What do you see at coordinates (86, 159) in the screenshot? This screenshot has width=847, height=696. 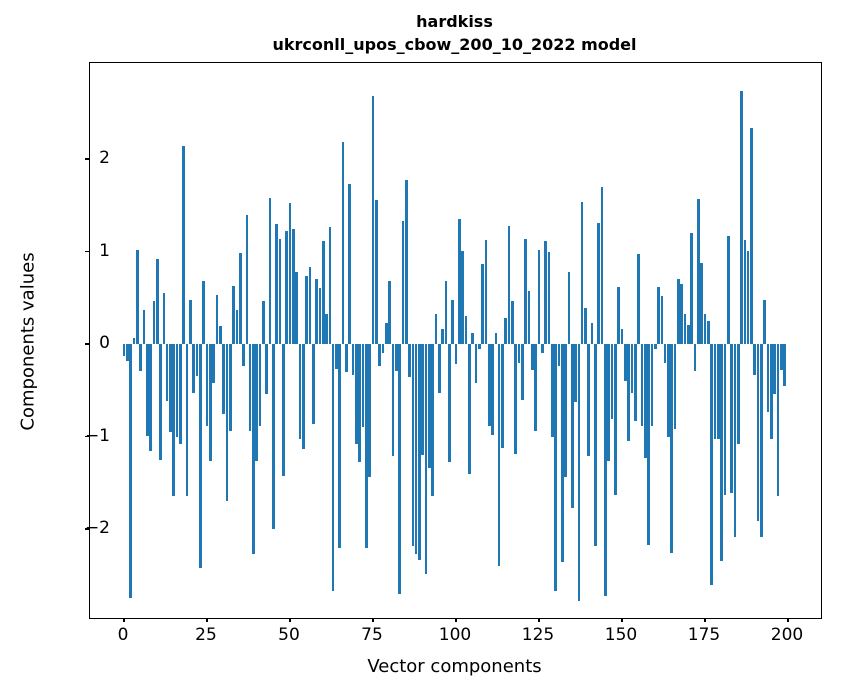 I see `y-tick-mark` at bounding box center [86, 159].